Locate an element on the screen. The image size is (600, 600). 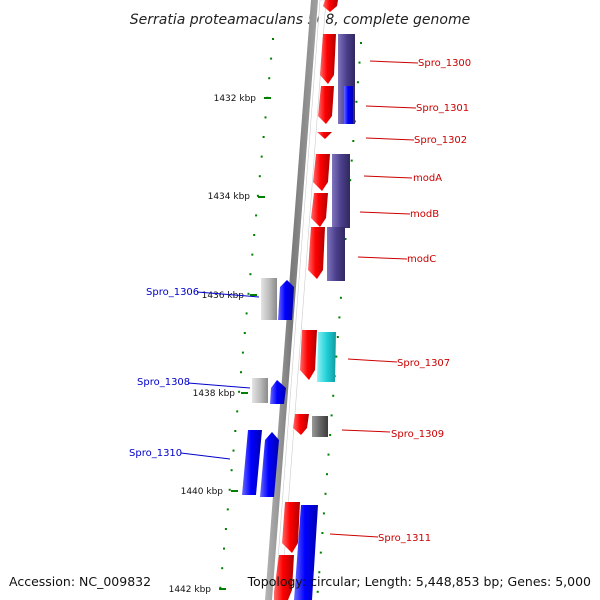
kbp-tick: 1440 kbp is located at coordinates (209, 492).